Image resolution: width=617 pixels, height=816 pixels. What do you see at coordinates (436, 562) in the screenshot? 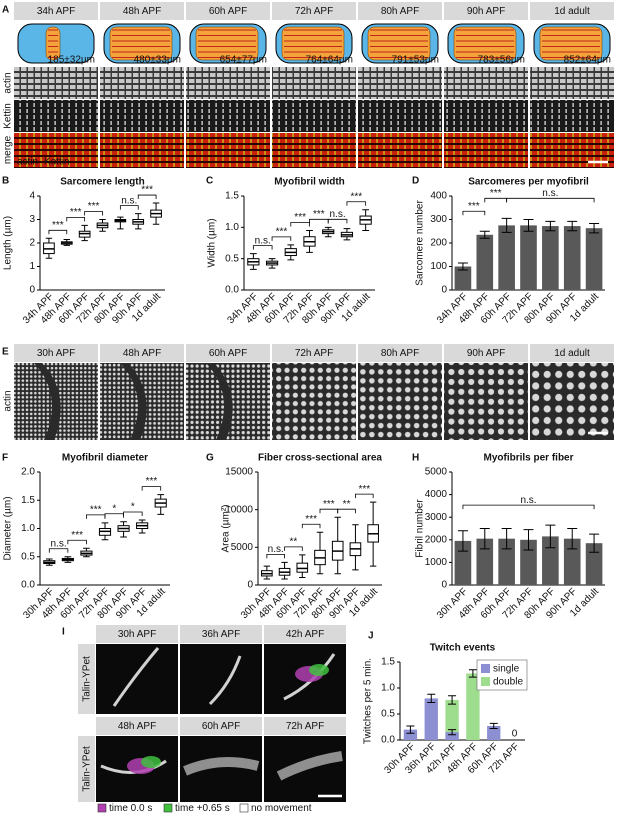
I see `y-tick-label: 1000` at bounding box center [436, 562].